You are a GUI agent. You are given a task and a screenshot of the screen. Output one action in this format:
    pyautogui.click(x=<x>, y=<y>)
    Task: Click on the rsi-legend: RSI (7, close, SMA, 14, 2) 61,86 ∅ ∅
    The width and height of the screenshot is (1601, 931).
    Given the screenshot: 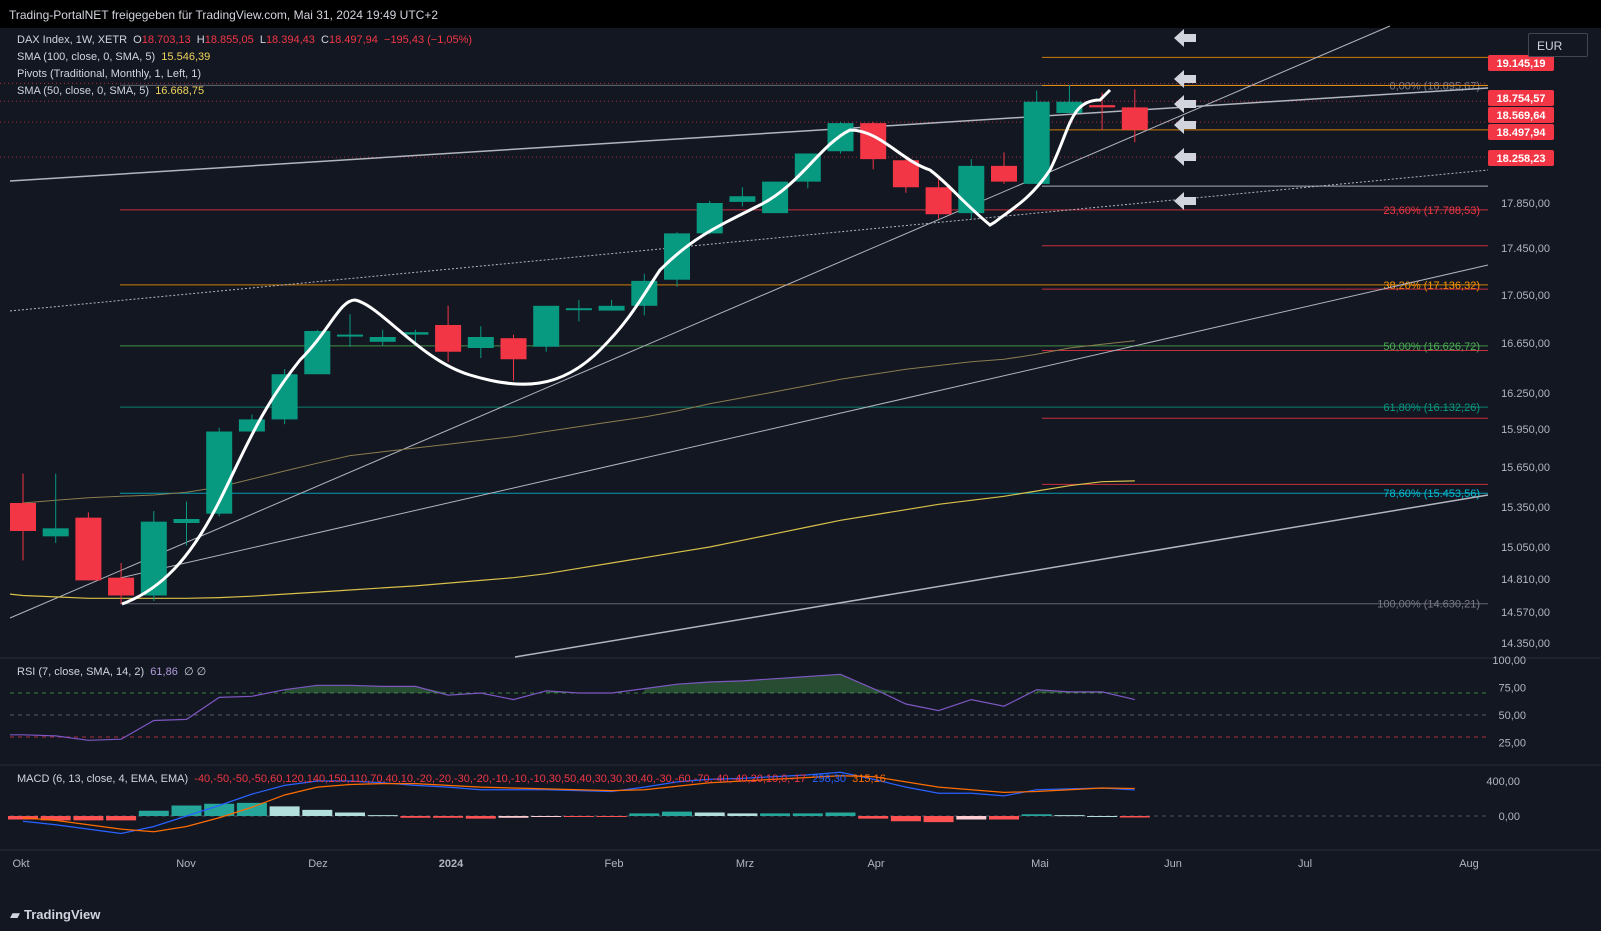 What is the action you would take?
    pyautogui.click(x=112, y=672)
    